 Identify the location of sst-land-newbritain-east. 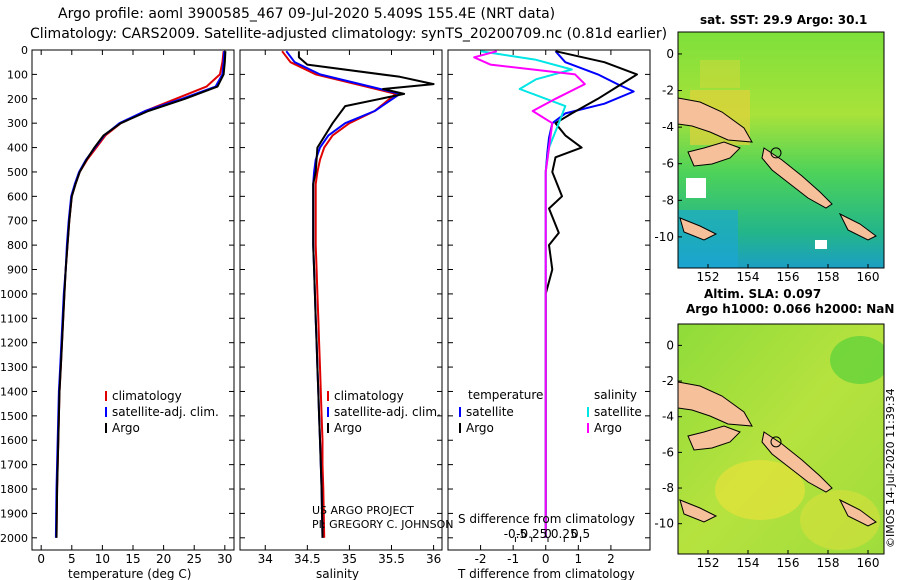
(714, 154).